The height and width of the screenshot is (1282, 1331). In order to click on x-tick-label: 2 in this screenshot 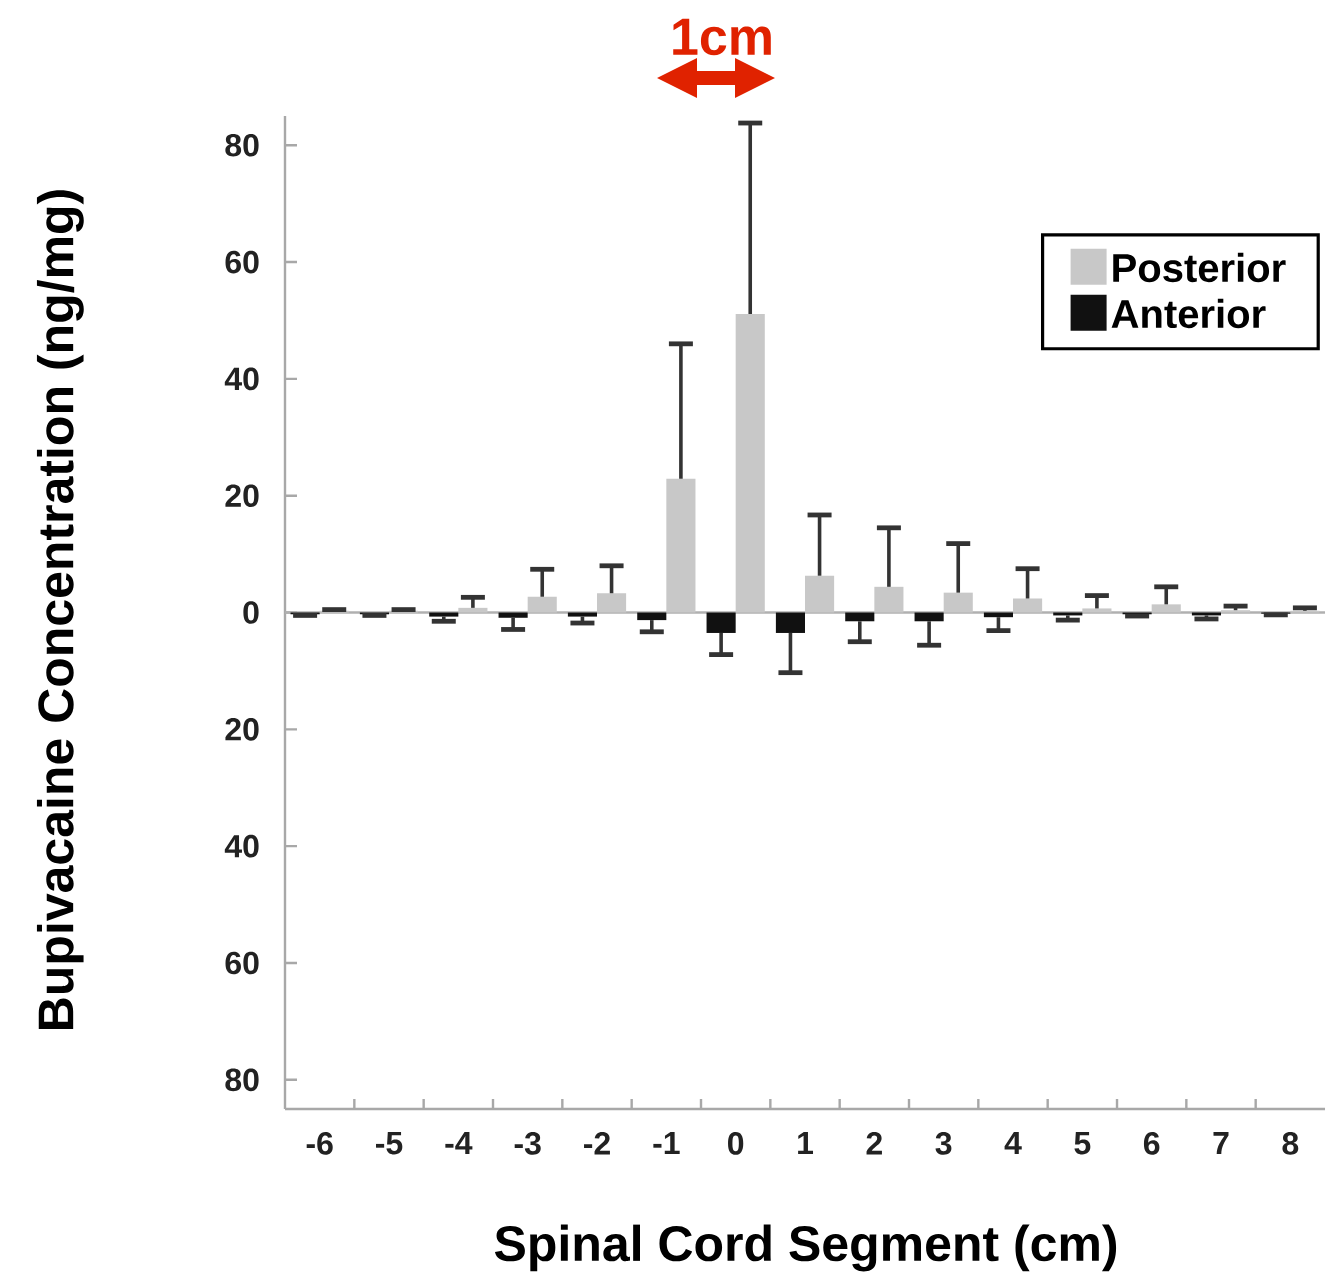, I will do `click(874, 1143)`.